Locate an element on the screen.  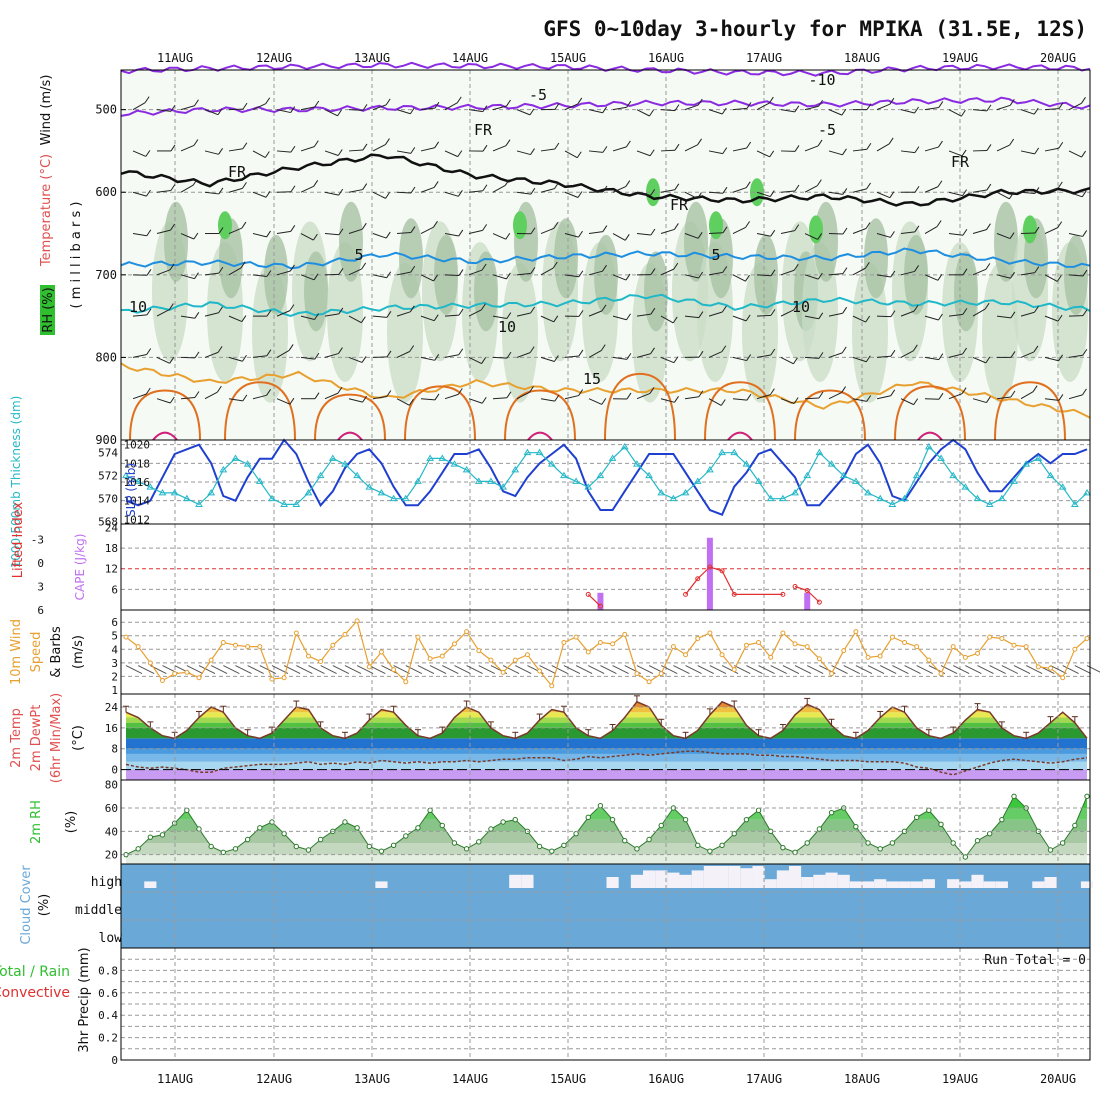
contour-label: -10 is located at coordinates (821, 80).